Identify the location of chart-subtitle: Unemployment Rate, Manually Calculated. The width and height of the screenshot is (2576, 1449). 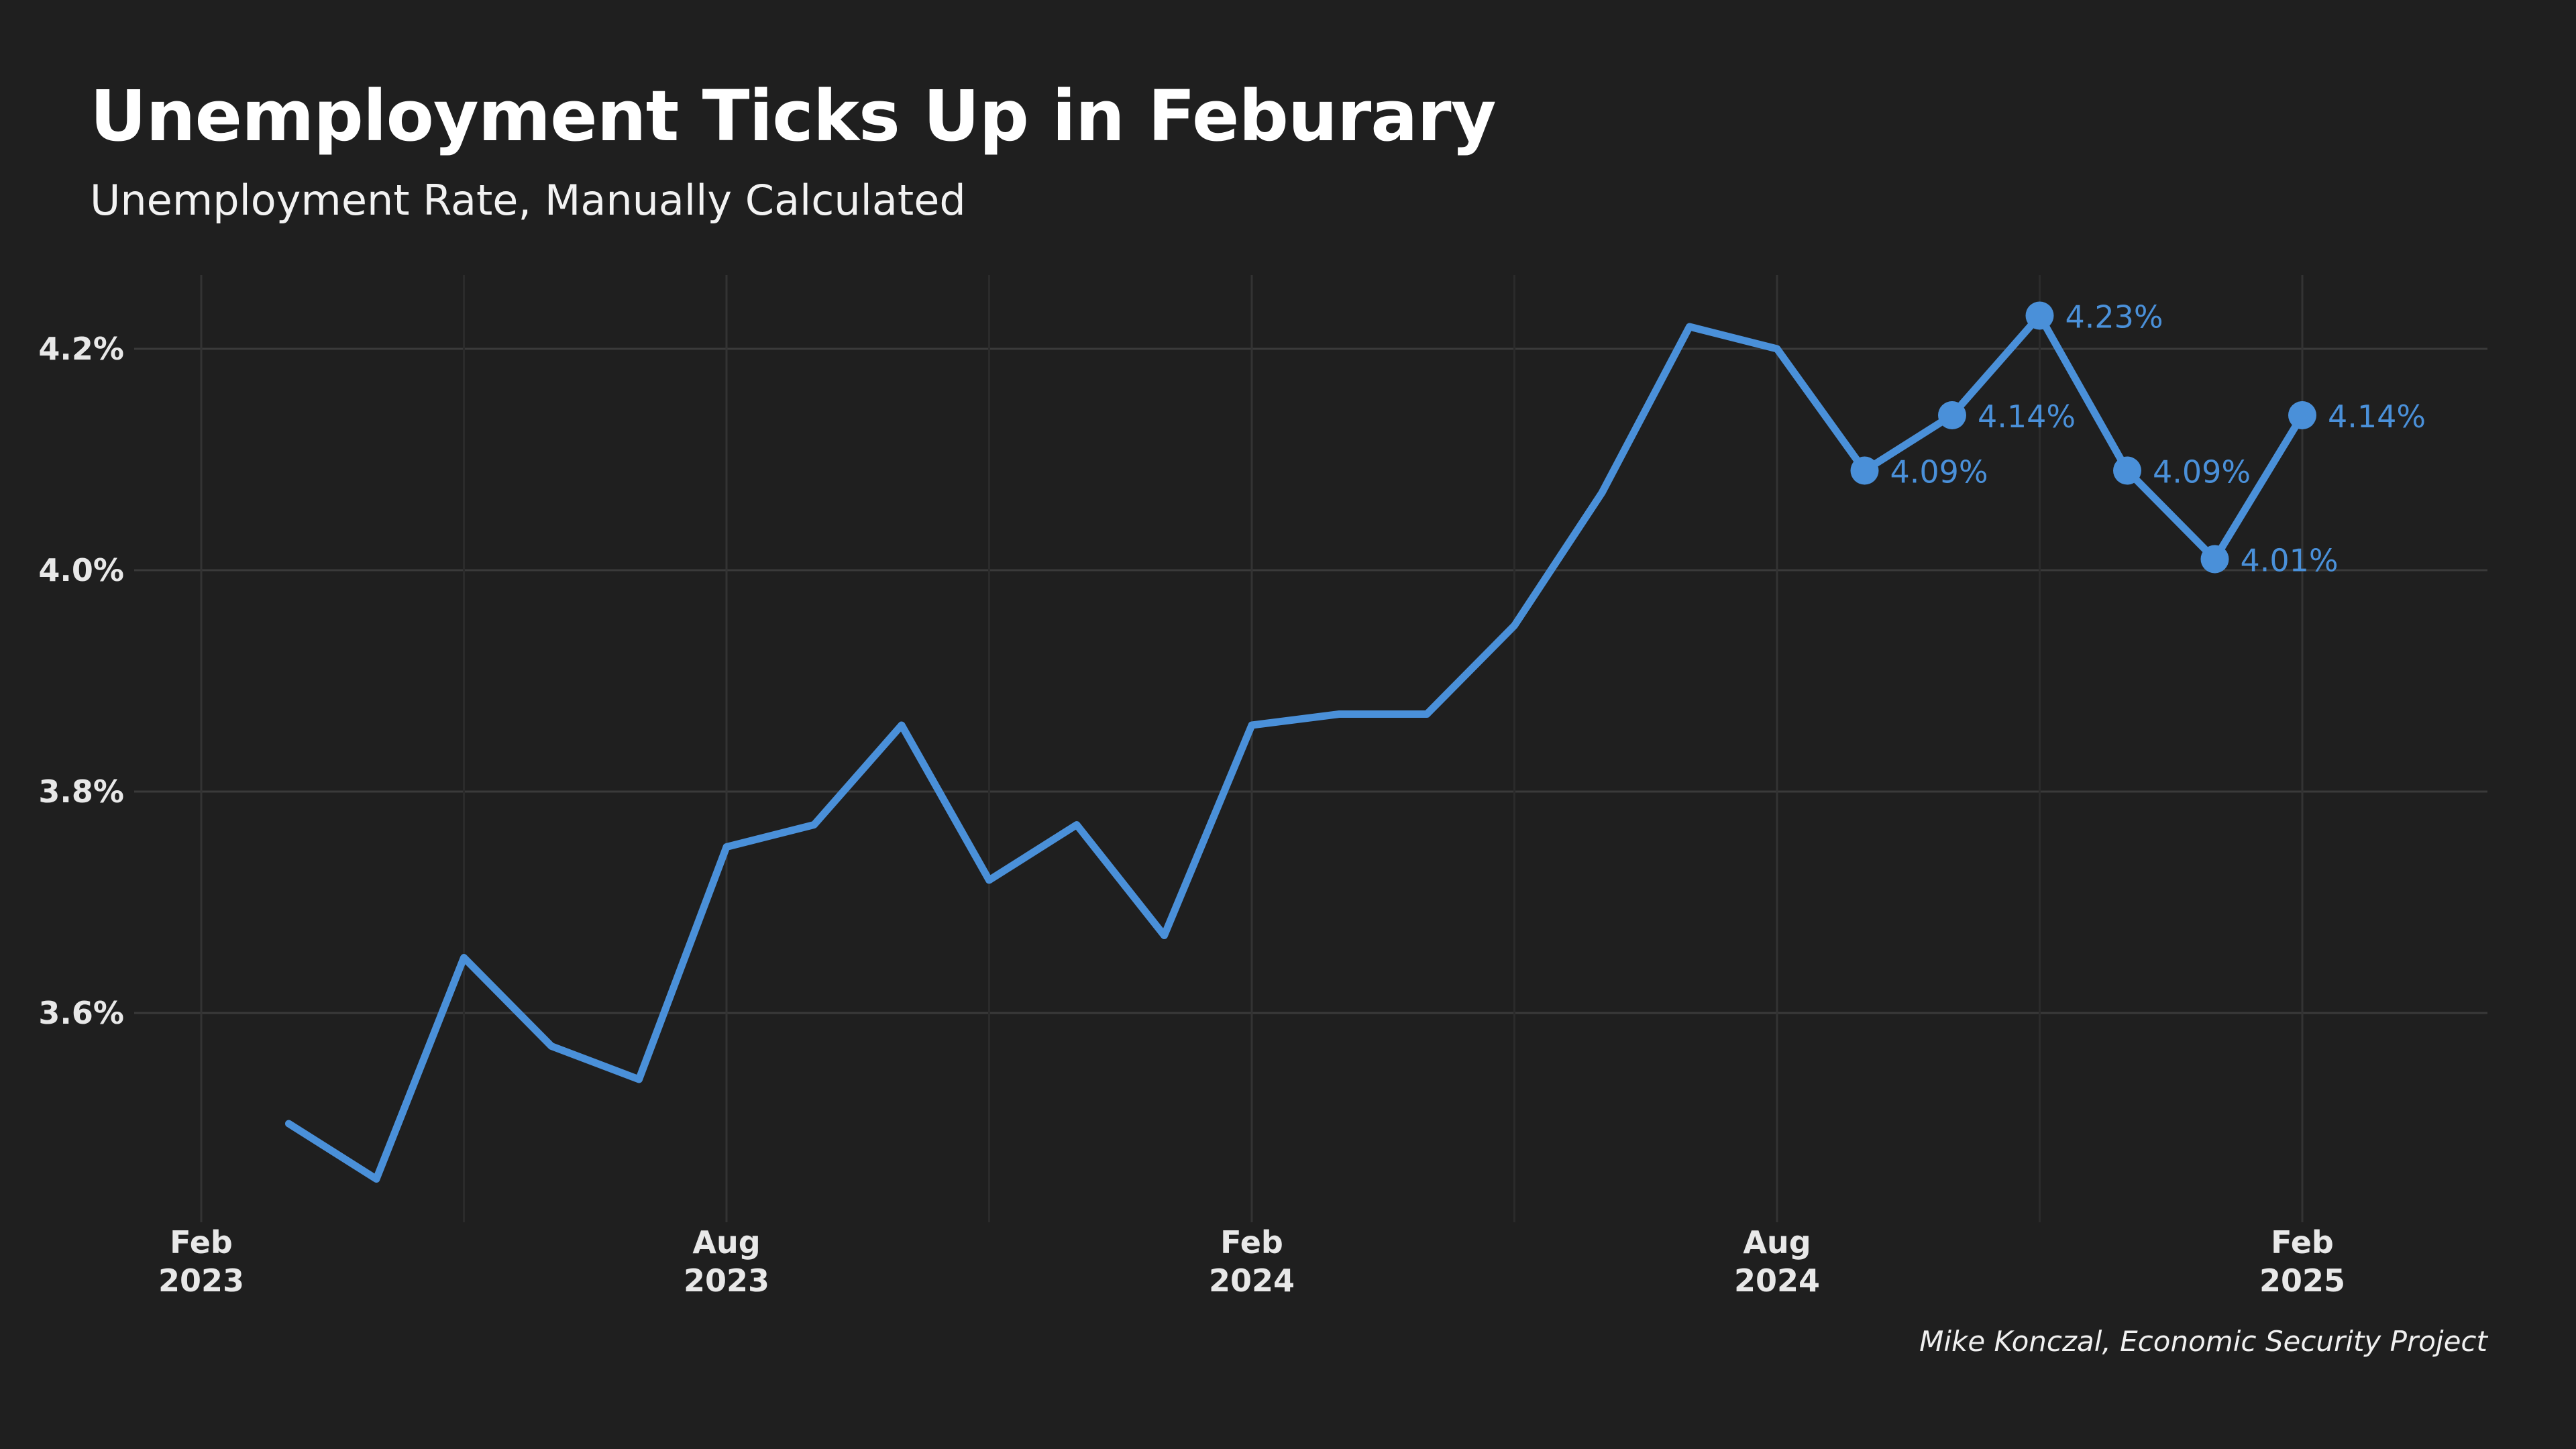
(528, 200).